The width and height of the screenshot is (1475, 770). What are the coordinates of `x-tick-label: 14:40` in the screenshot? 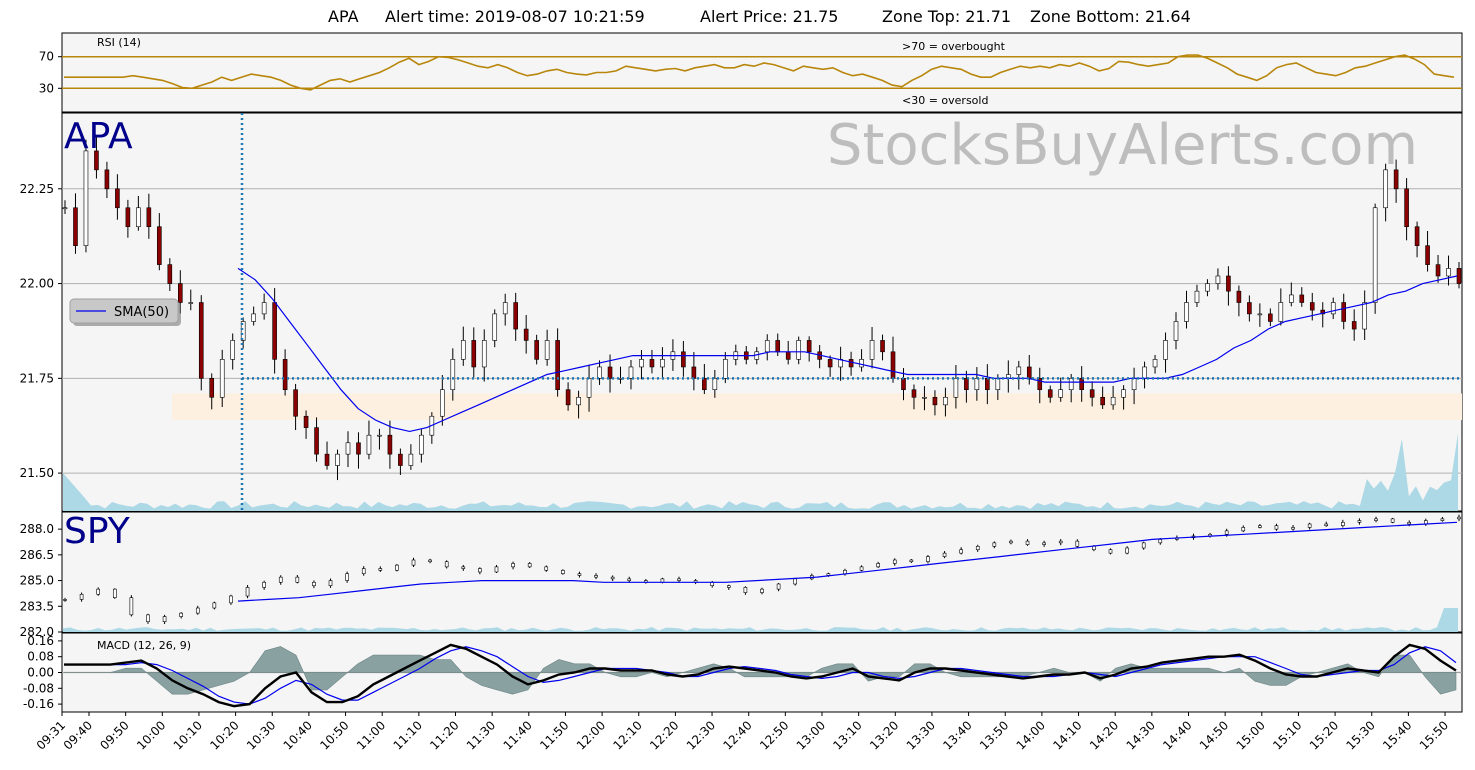 It's located at (1177, 735).